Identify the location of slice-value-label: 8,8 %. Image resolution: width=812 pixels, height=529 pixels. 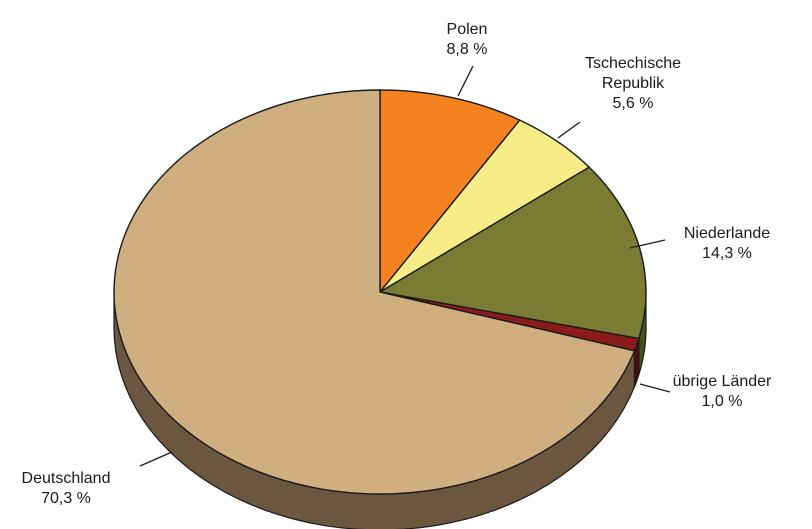
(467, 49).